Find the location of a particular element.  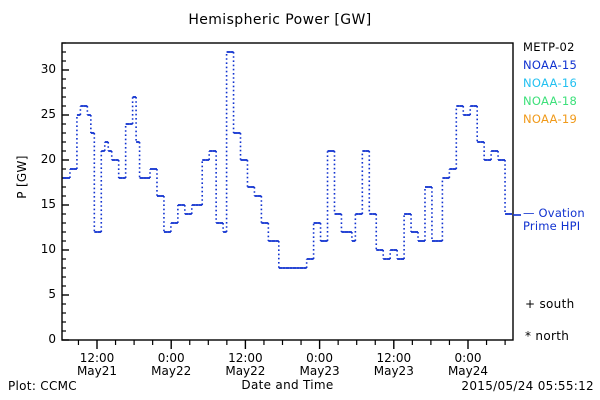

x-tick-label: 12:00 May22 is located at coordinates (245, 365).